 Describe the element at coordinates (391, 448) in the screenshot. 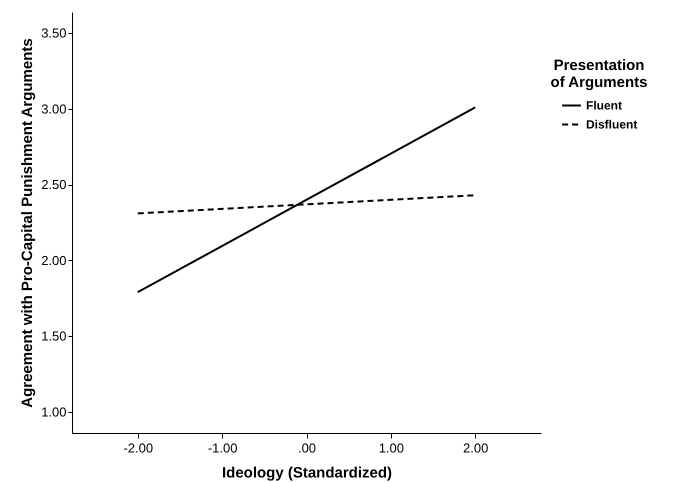

I see `x-tick-label: 1.00` at that location.